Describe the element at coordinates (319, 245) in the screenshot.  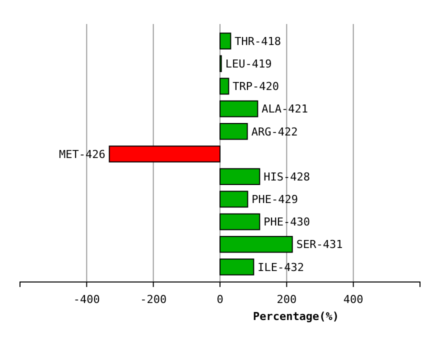
I see `y-tick-label: SER-431` at that location.